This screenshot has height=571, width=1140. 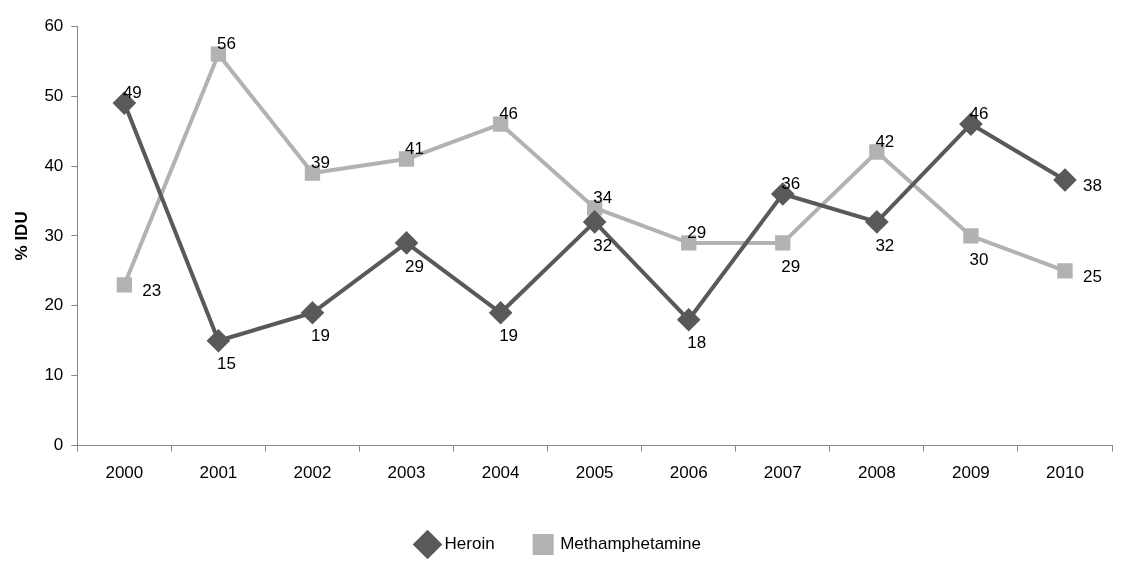 I want to click on x-tick-label: 2008, so click(x=876, y=473).